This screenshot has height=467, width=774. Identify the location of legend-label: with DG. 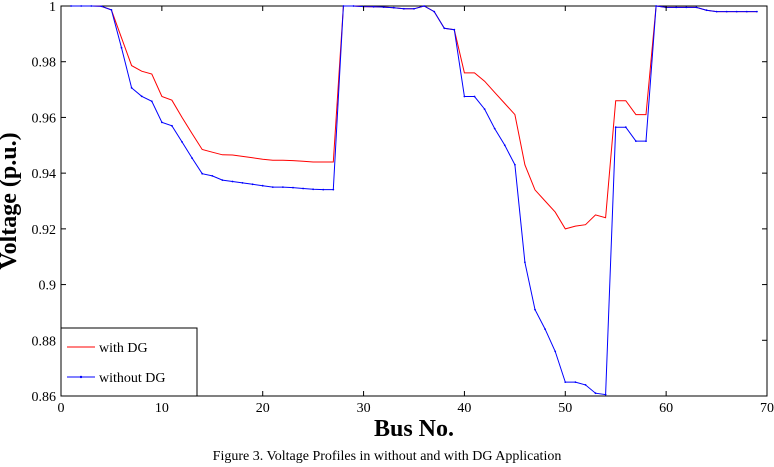
(123, 348).